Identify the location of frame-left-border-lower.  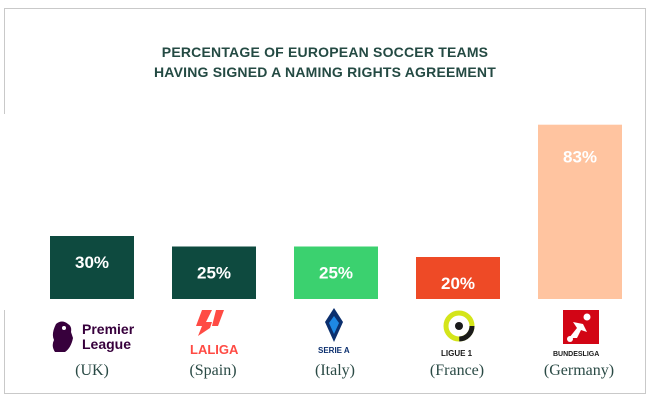
(4, 352).